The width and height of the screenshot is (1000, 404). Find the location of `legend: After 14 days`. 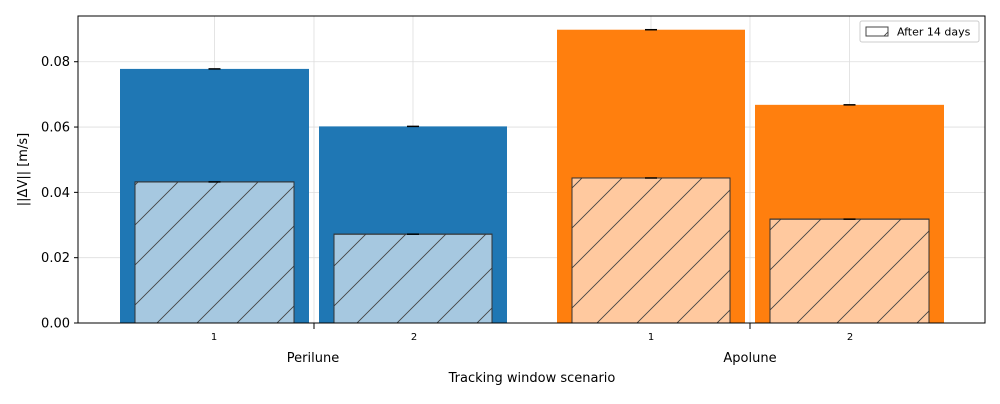

legend: After 14 days is located at coordinates (919, 31).